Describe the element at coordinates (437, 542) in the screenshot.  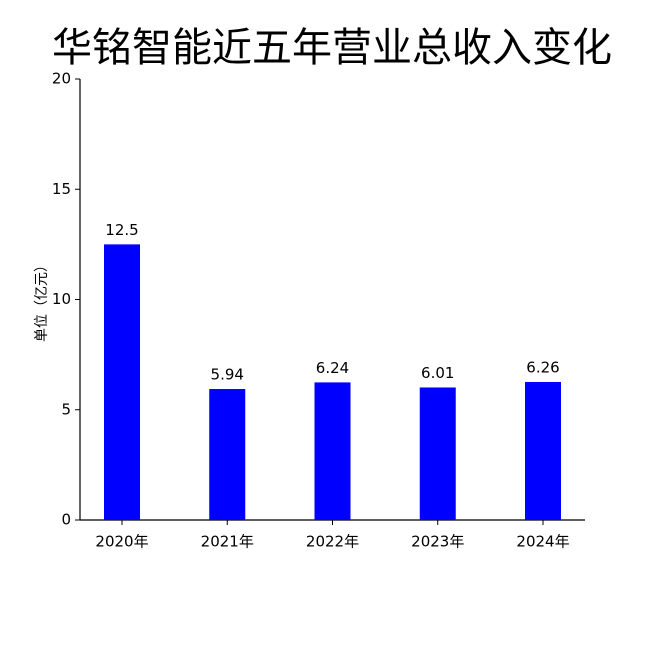
I see `x-tick-label: 2023年` at that location.